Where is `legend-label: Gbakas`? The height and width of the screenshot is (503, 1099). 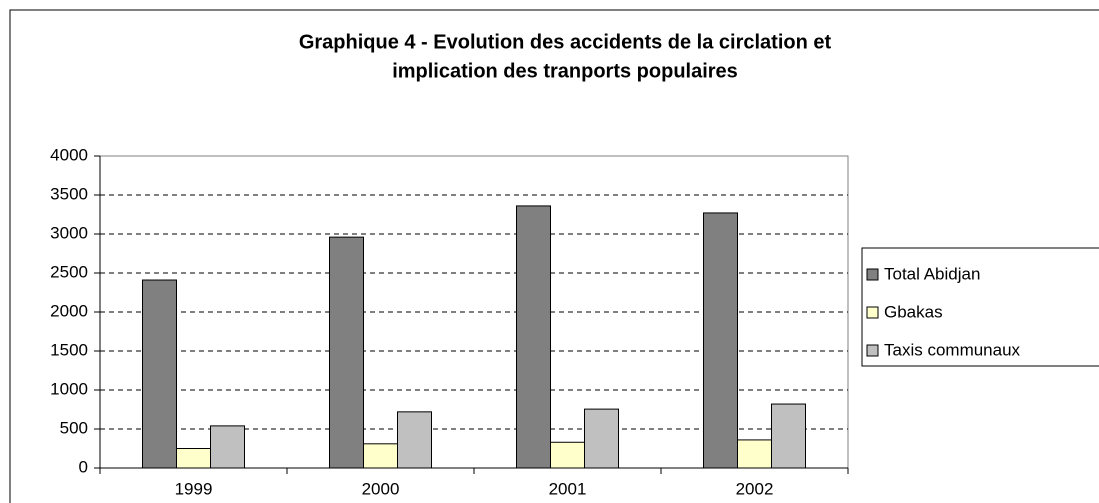 legend-label: Gbakas is located at coordinates (913, 311).